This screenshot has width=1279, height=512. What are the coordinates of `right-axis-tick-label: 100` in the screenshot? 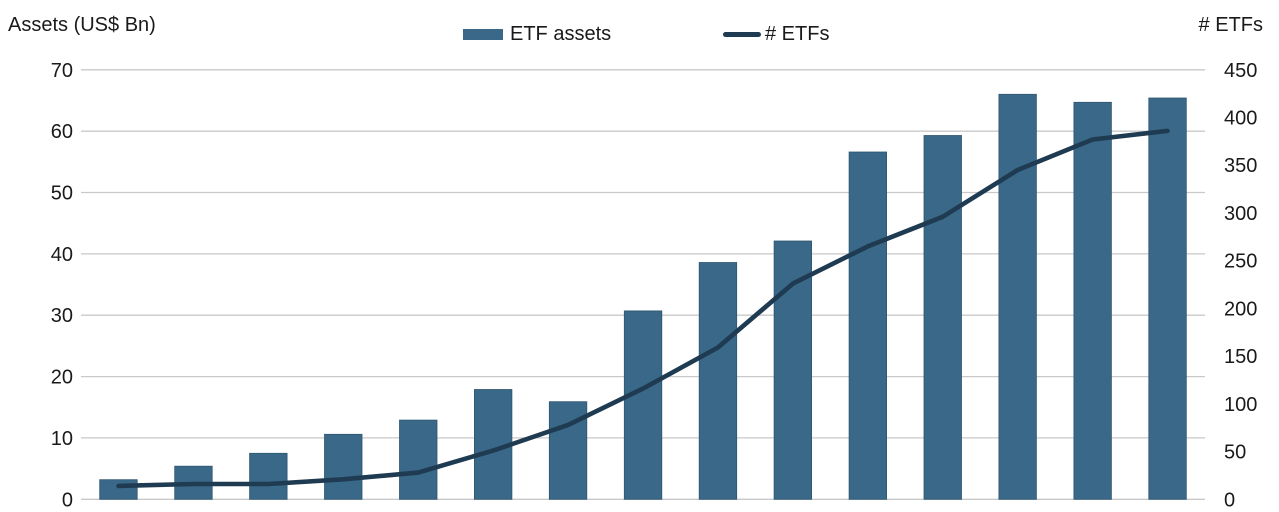 It's located at (1240, 405).